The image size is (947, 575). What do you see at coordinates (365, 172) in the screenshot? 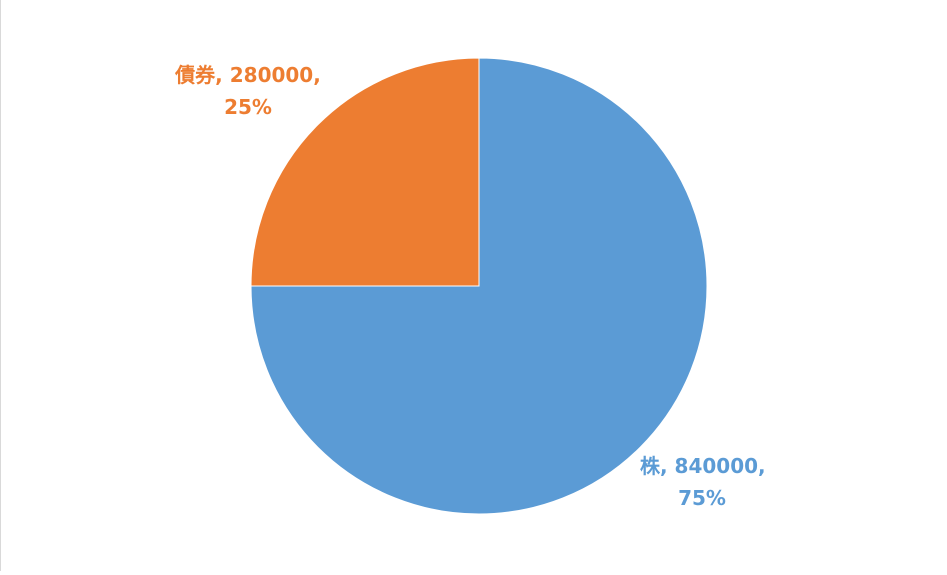
I see `pie-slice-bonds` at bounding box center [365, 172].